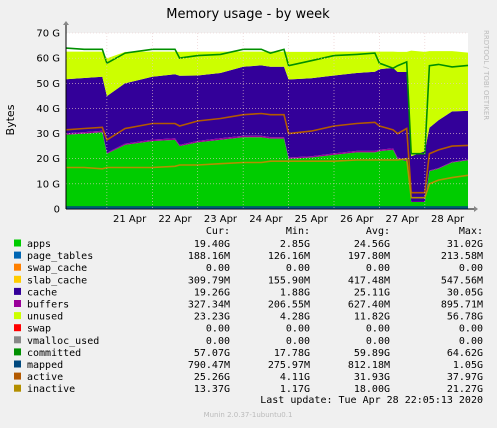 This screenshot has width=497, height=428. What do you see at coordinates (57, 210) in the screenshot?
I see `y-tick-label: 0` at bounding box center [57, 210].